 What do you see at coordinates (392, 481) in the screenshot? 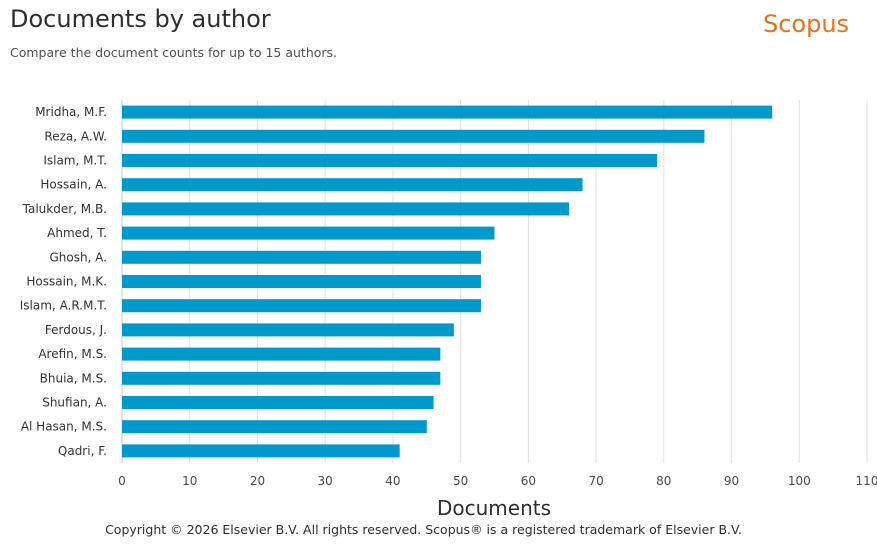
I see `x-tick-label: 40` at bounding box center [392, 481].